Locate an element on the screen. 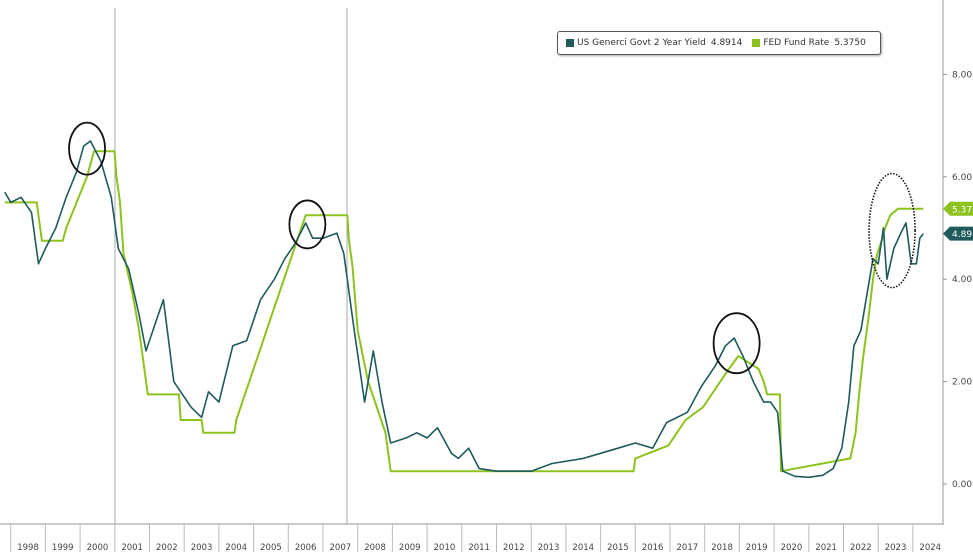 This screenshot has width=973, height=557. x-tick-label: 2018 is located at coordinates (722, 548).